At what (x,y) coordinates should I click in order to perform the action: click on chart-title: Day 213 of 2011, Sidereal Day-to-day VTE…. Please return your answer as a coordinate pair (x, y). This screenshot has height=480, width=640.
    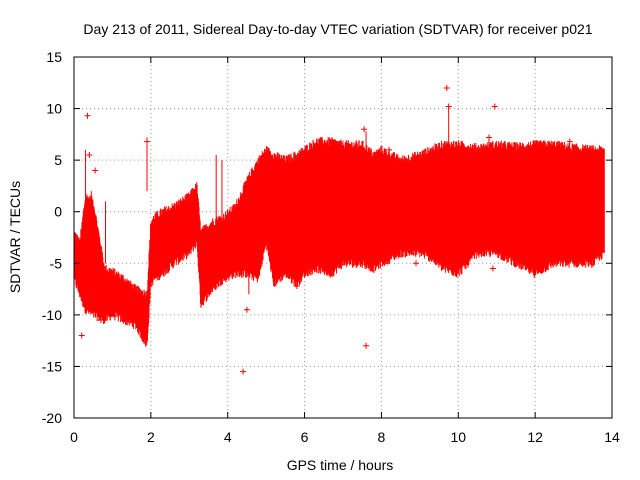
    Looking at the image, I should click on (337, 29).